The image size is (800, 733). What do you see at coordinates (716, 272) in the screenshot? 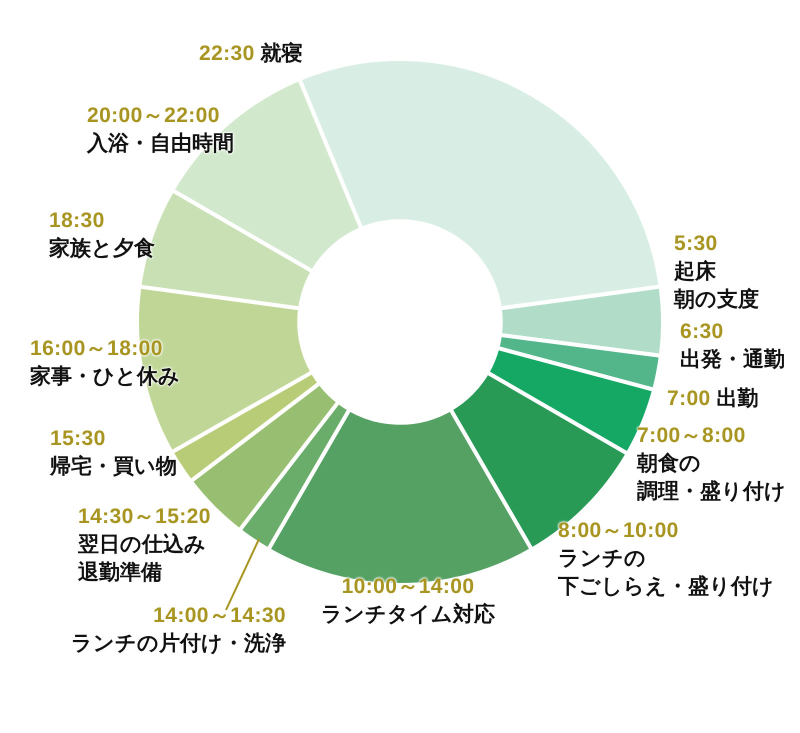
I see `slice-label: 5:30 起床朝の支度` at bounding box center [716, 272].